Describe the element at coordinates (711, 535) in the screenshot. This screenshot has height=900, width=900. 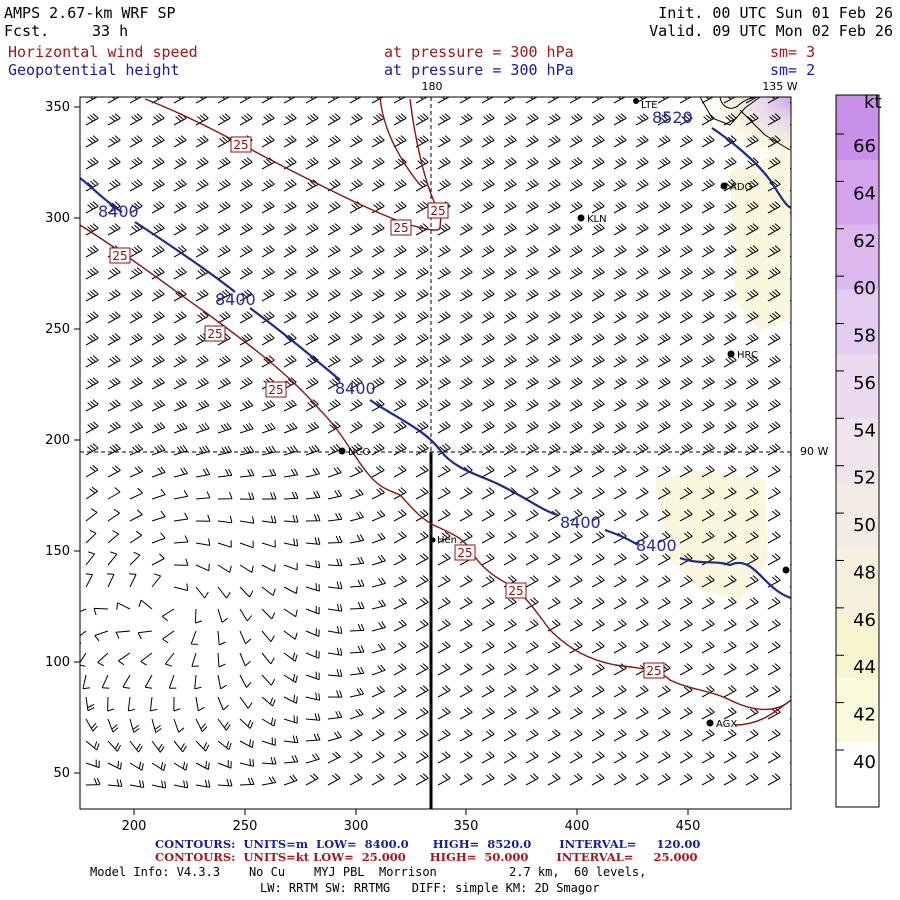
I see `wind-speed-shading` at that location.